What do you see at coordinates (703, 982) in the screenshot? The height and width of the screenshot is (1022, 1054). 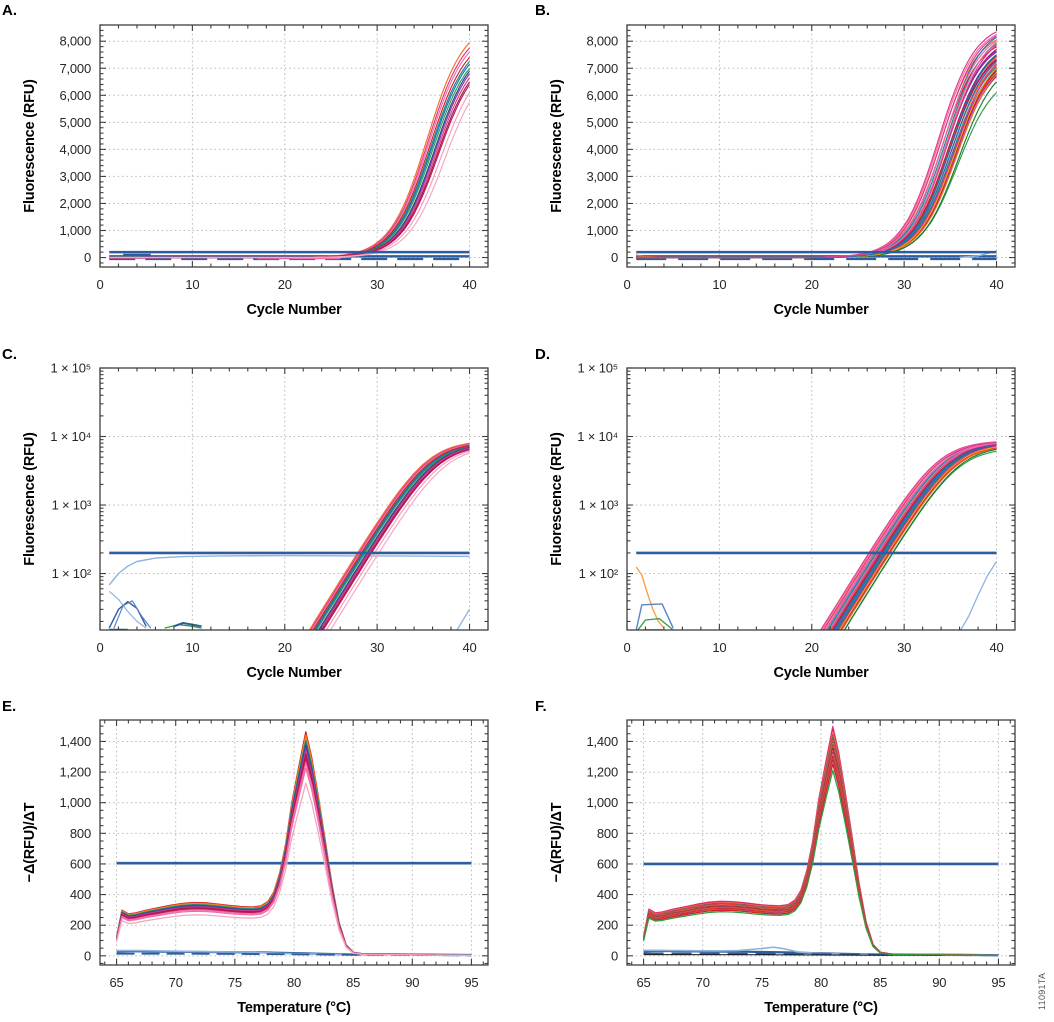 I see `x-tick-label: 70` at bounding box center [703, 982].